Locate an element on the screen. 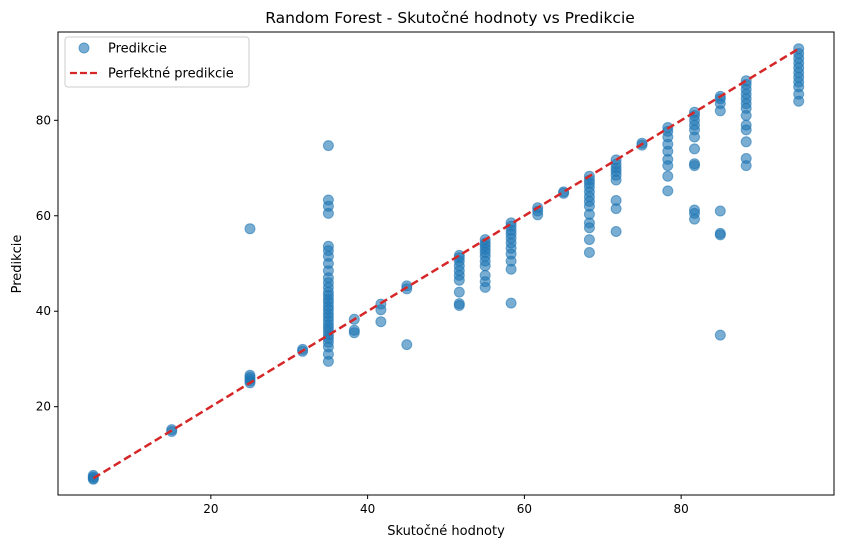 This screenshot has height=548, width=841. y-tick-label: 80 is located at coordinates (43, 120).